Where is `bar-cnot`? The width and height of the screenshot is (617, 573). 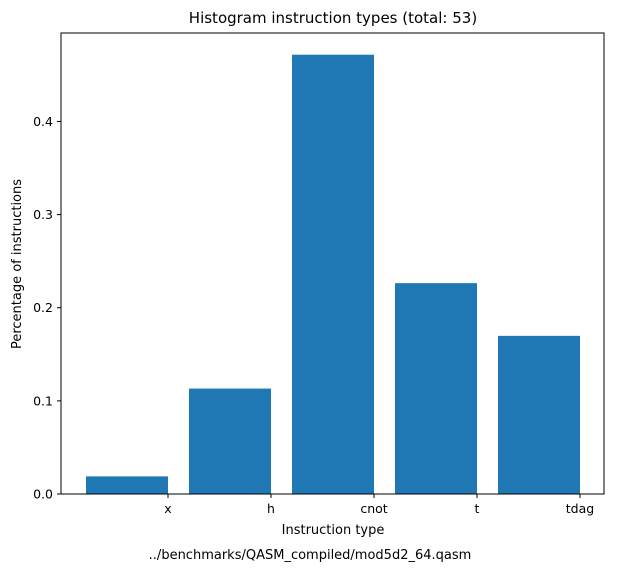
bar-cnot is located at coordinates (333, 274).